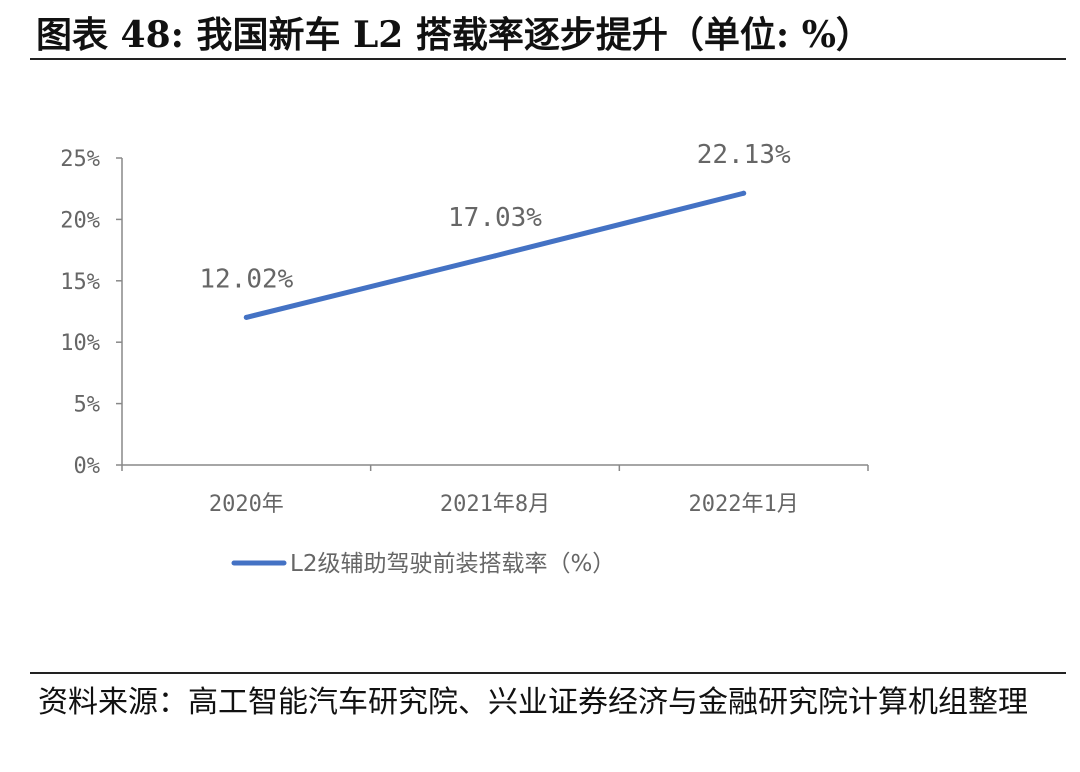 The image size is (1080, 772). Describe the element at coordinates (87, 466) in the screenshot. I see `y-tick-label: 0%` at that location.